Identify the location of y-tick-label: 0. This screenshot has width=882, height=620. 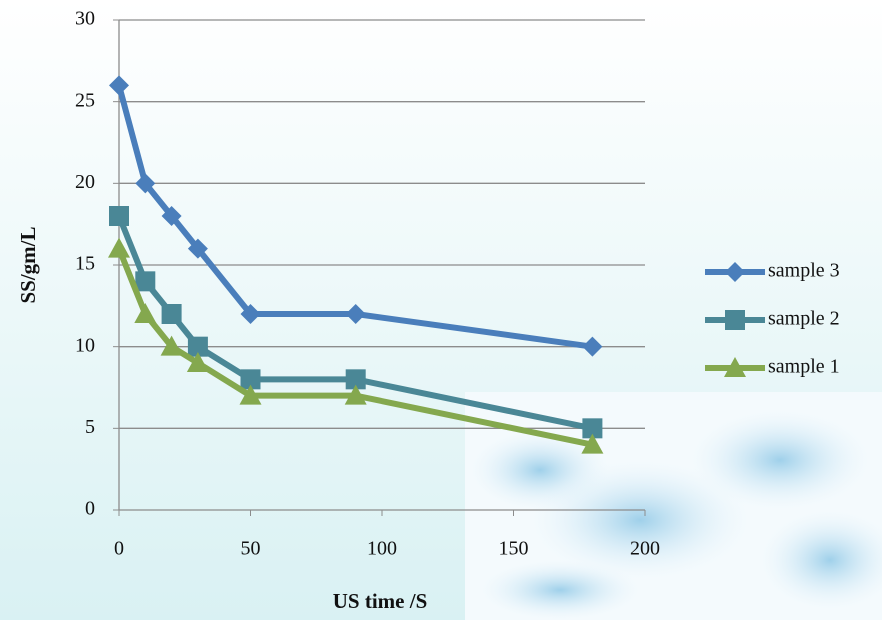
(90, 509).